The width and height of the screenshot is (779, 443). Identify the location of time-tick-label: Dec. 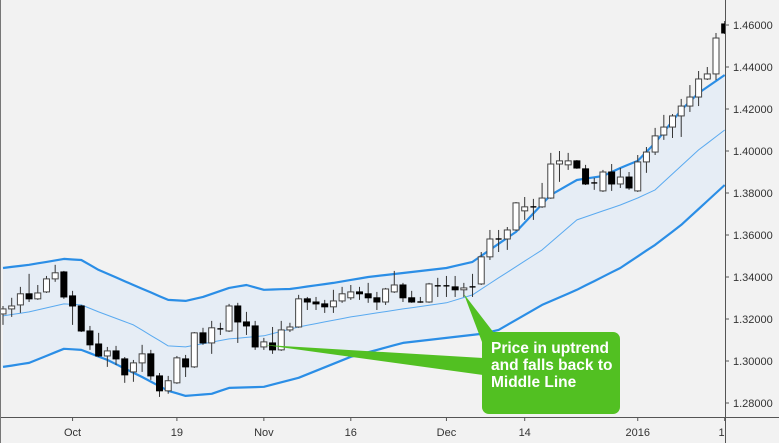
(447, 433).